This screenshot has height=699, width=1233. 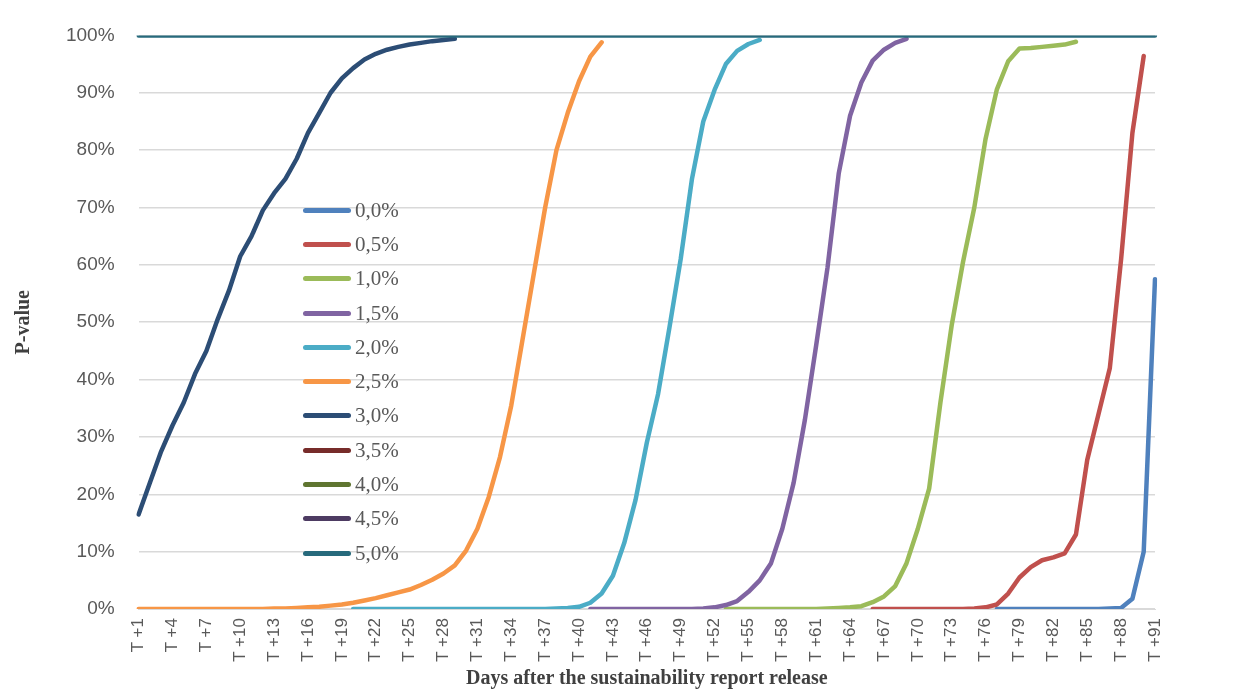 I want to click on y-tick-label: 20%, so click(x=95, y=493).